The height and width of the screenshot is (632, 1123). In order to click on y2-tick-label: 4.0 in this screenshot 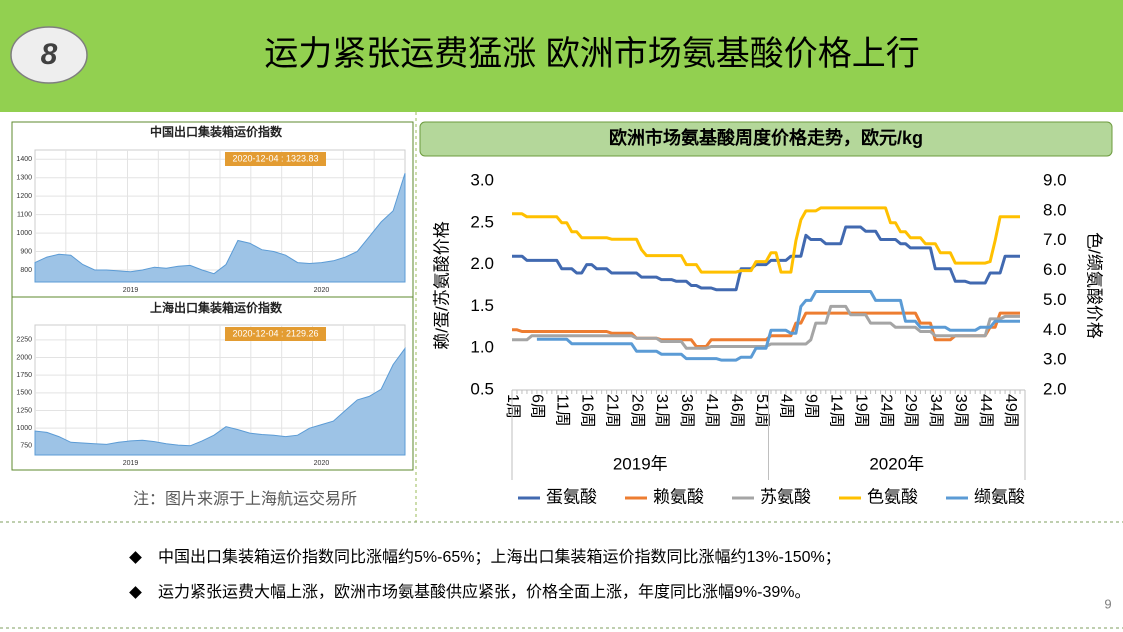, I will do `click(1055, 329)`.